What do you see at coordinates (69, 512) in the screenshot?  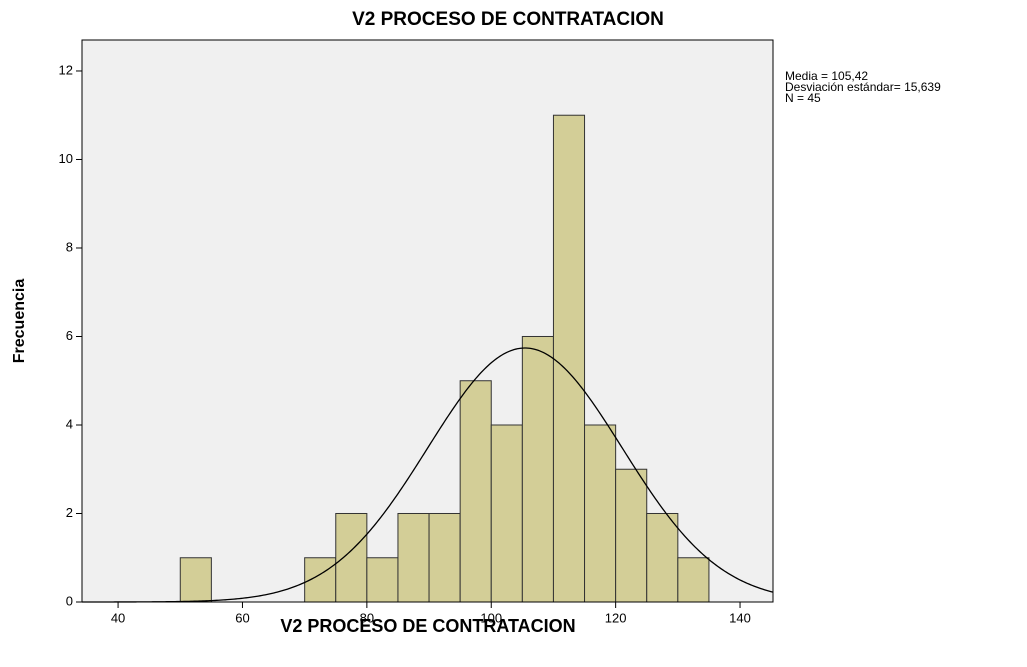 I see `y-tick-label: 2` at bounding box center [69, 512].